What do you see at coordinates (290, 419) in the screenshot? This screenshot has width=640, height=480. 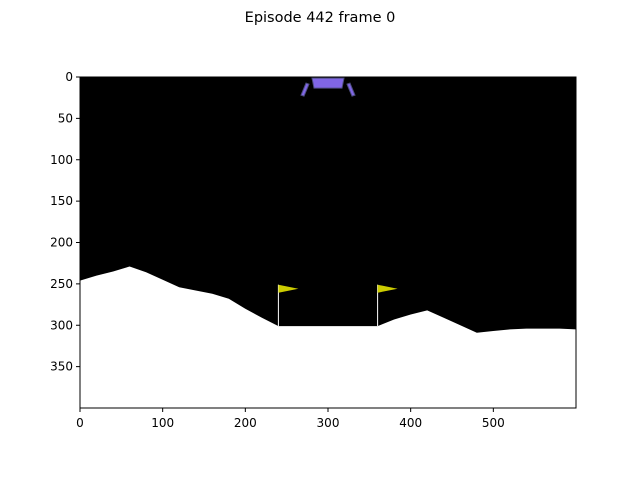 I see `x-axis-ticks: 0 100 200 300 400 500` at bounding box center [290, 419].